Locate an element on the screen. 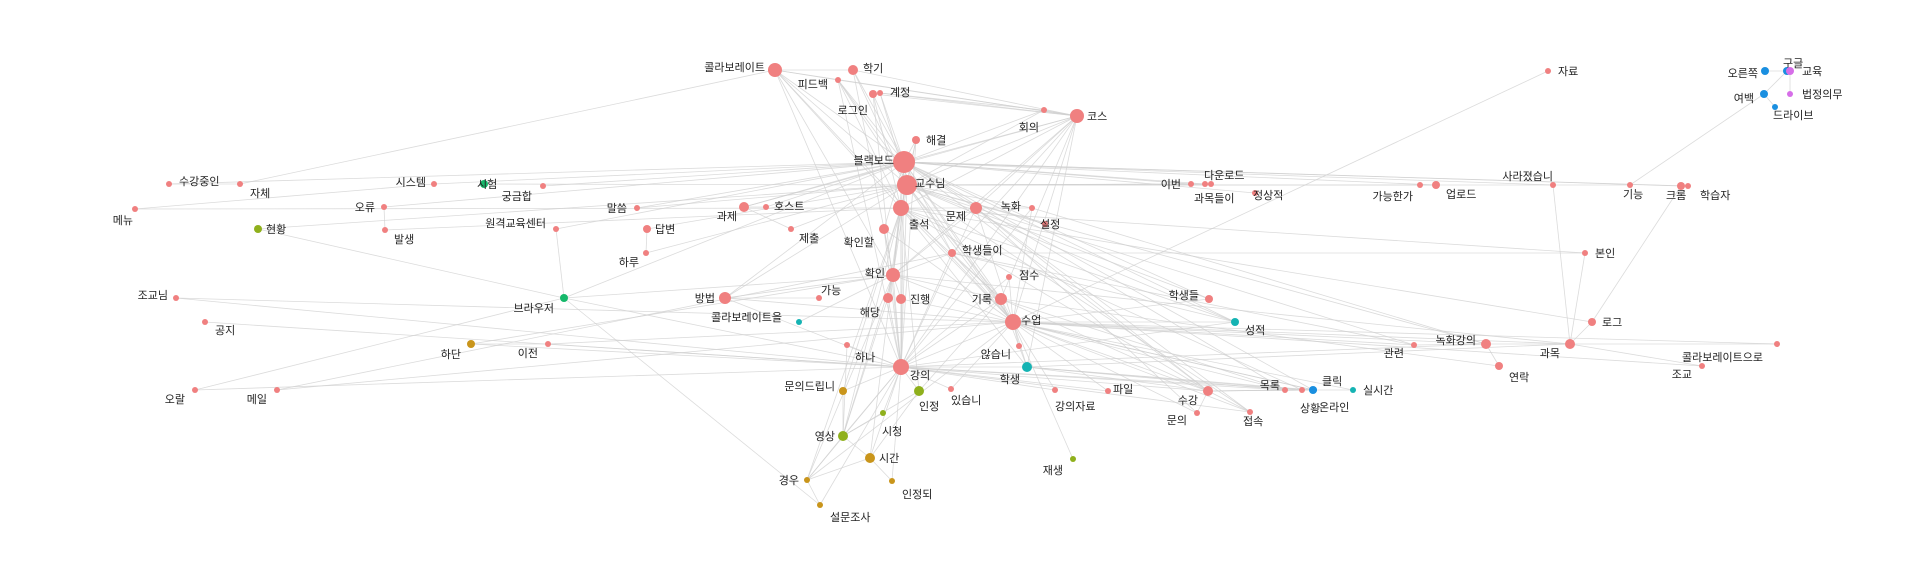 The image size is (1920, 577). node-label: 궁금합 is located at coordinates (517, 196).